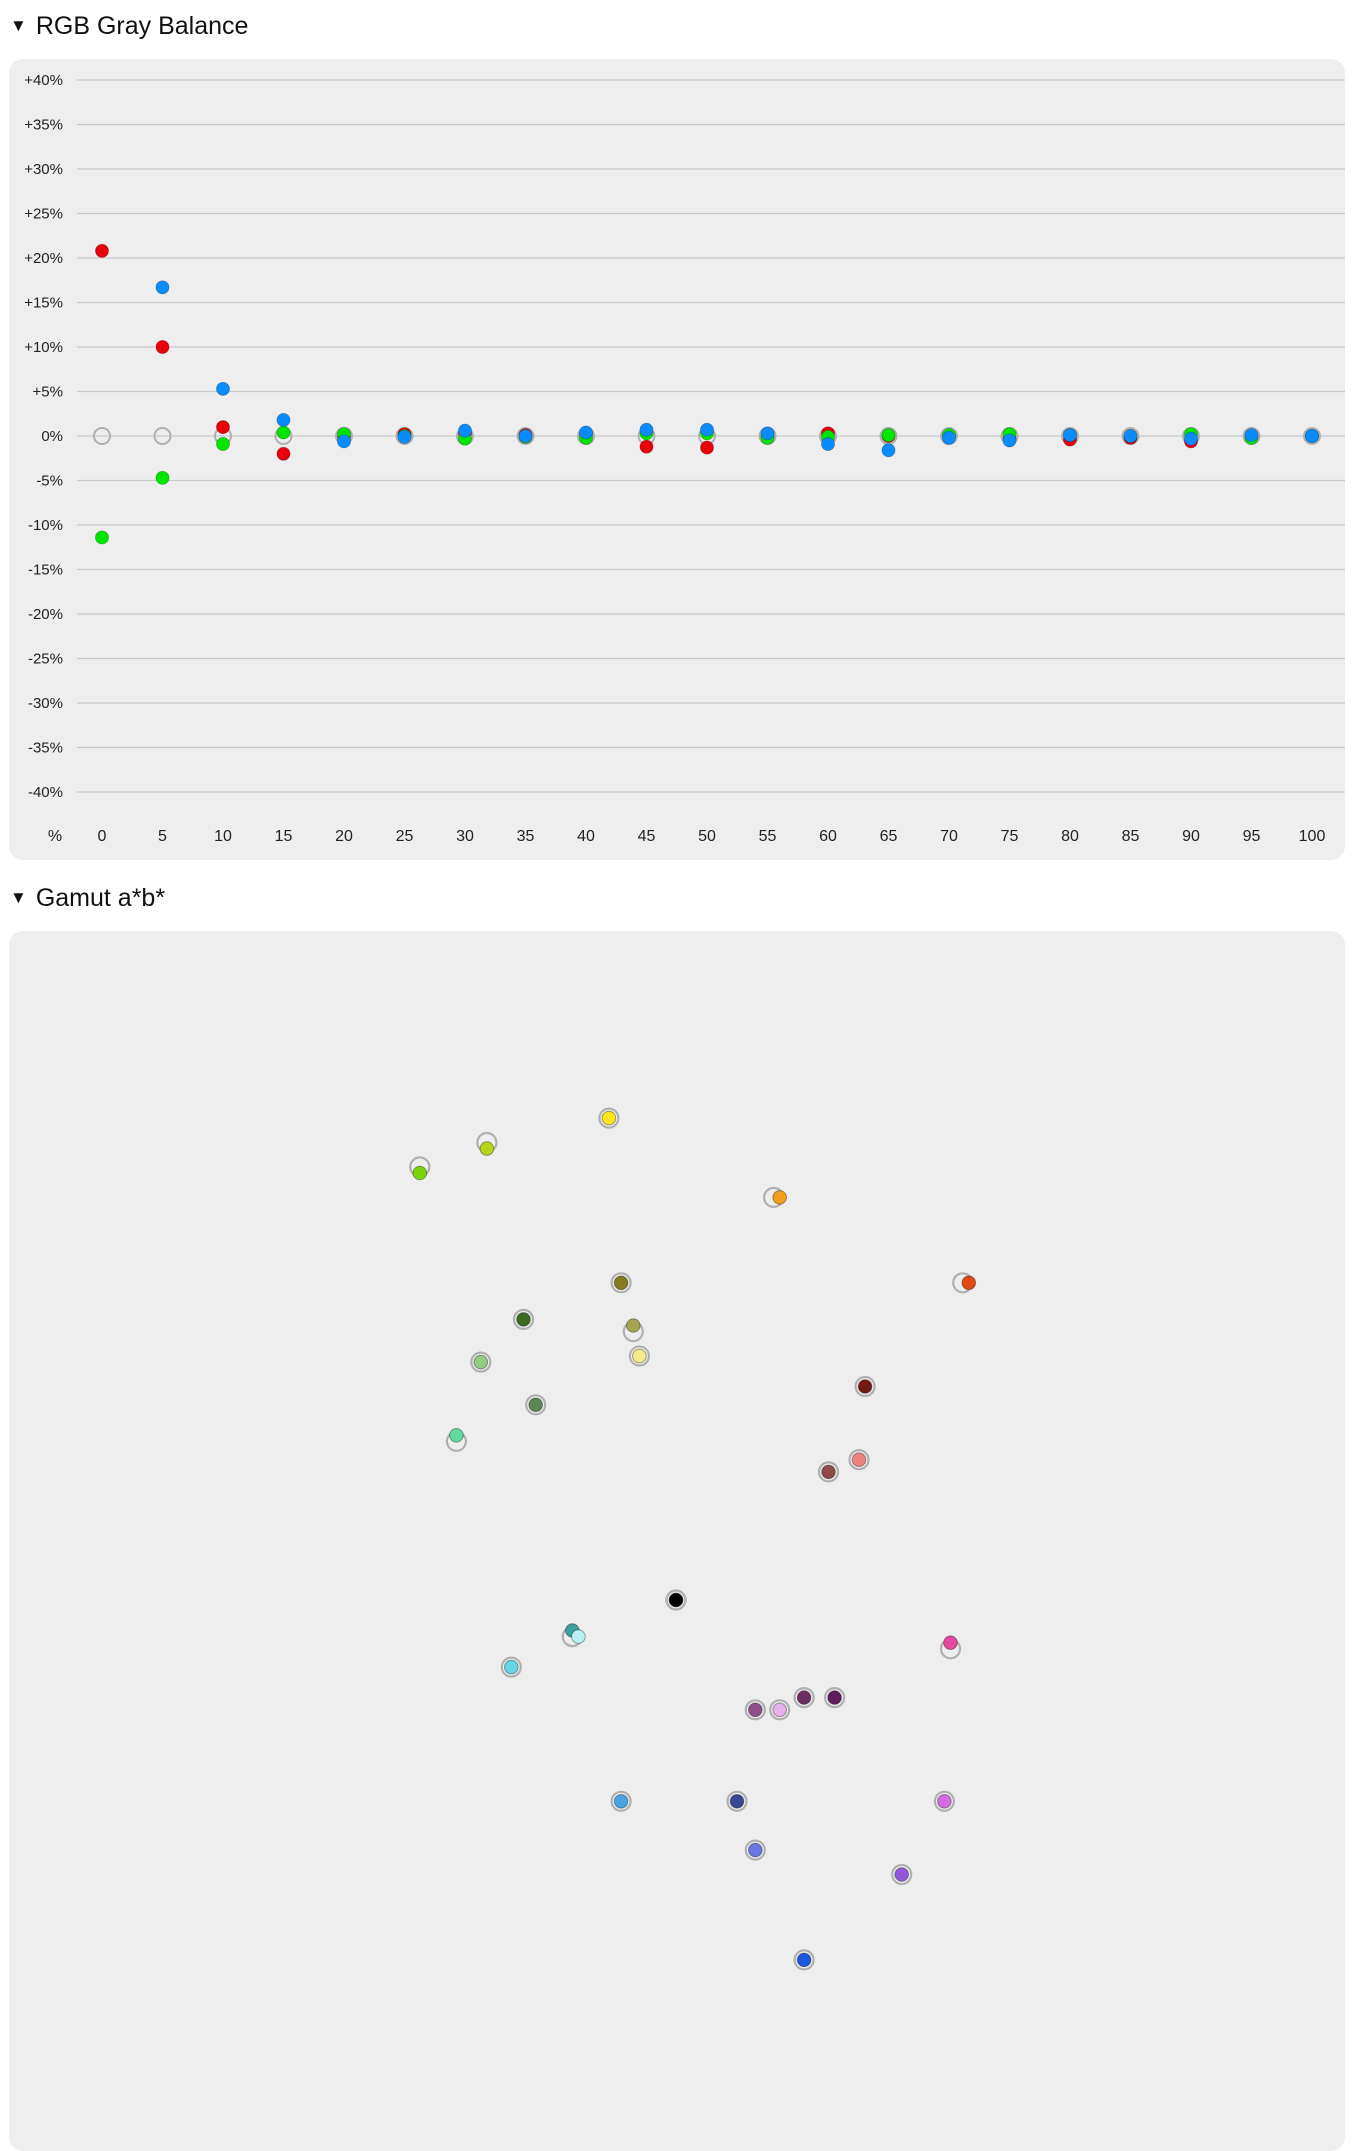 Image resolution: width=1370 pixels, height=2151 pixels. What do you see at coordinates (526, 836) in the screenshot?
I see `x-tick-label: 35` at bounding box center [526, 836].